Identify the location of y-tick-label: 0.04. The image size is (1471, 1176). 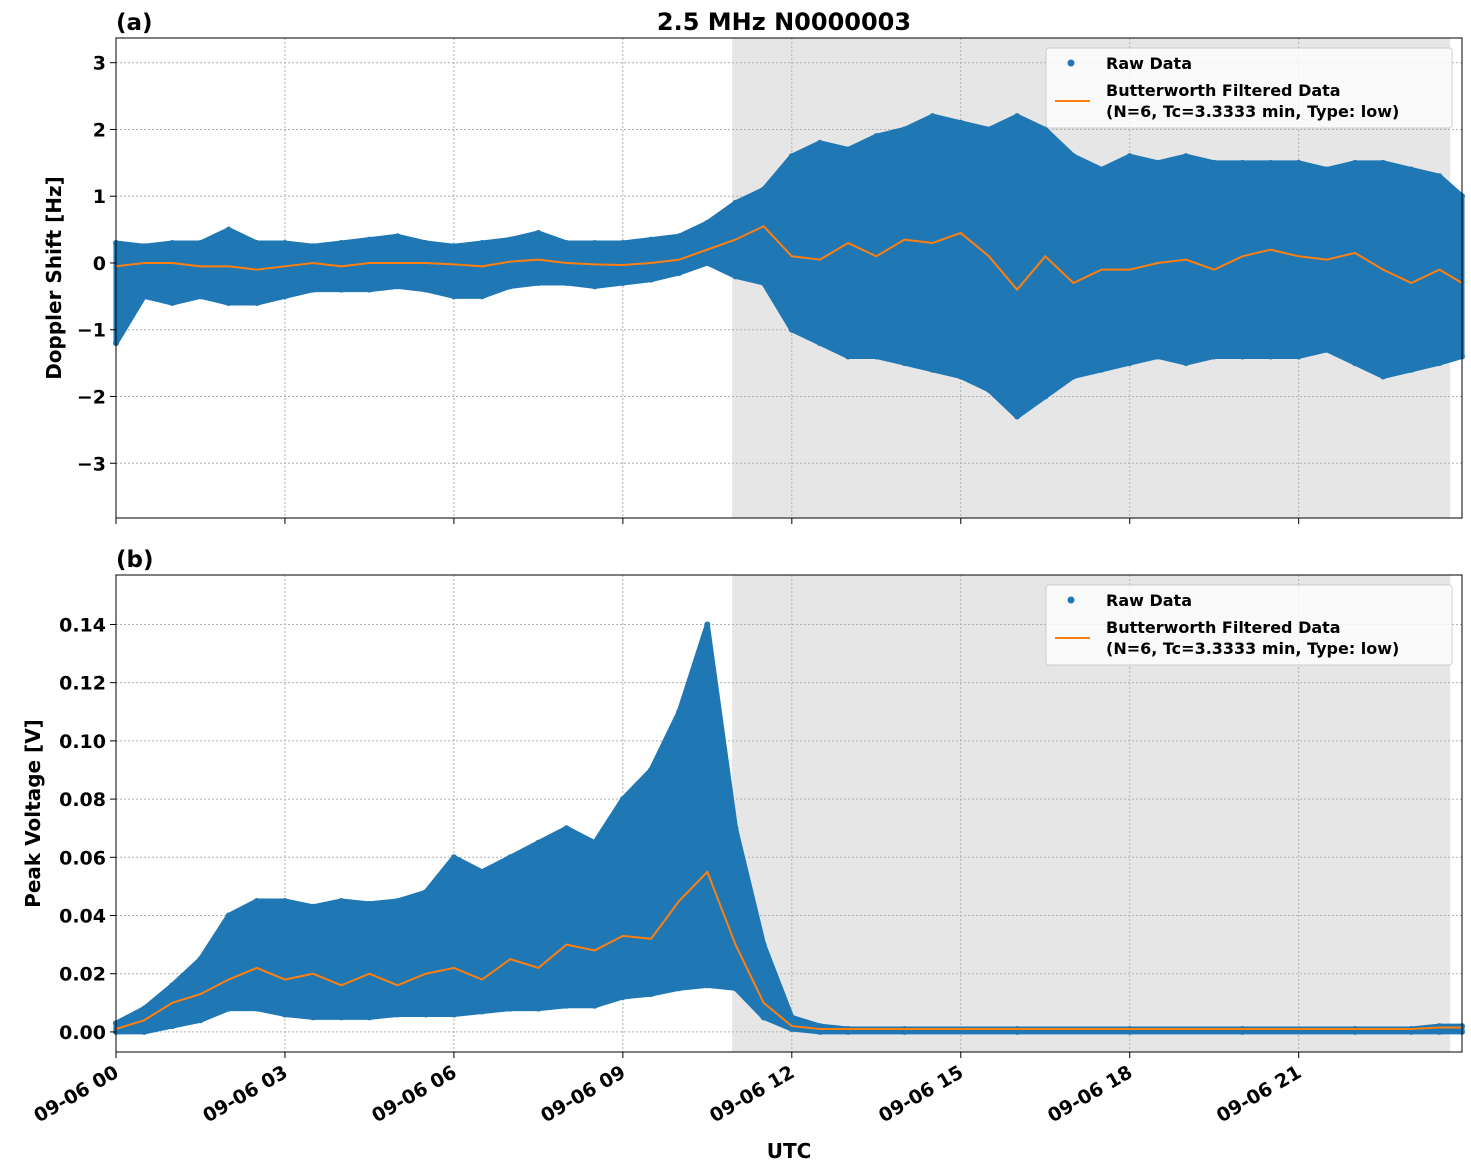
(82, 917).